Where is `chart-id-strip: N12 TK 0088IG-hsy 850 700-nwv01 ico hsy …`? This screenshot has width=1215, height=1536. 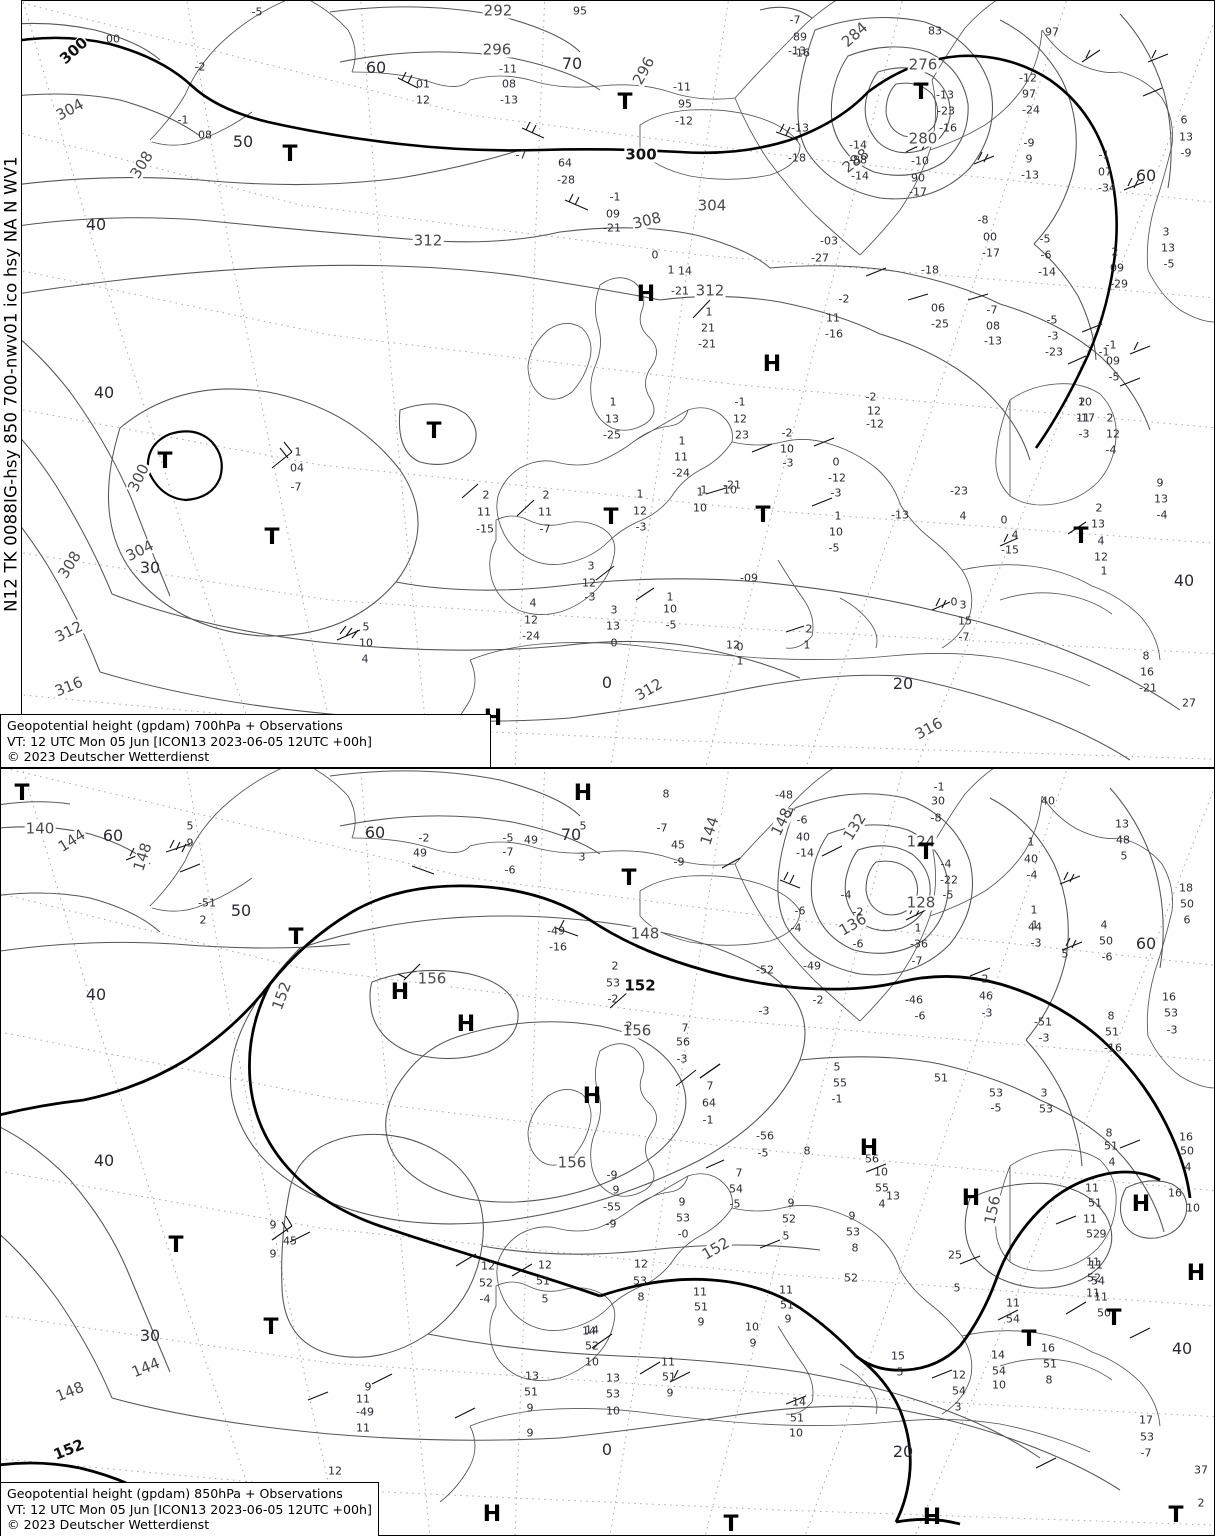 chart-id-strip: N12 TK 0088IG-hsy 850 700-nwv01 ico hsy … is located at coordinates (11, 384).